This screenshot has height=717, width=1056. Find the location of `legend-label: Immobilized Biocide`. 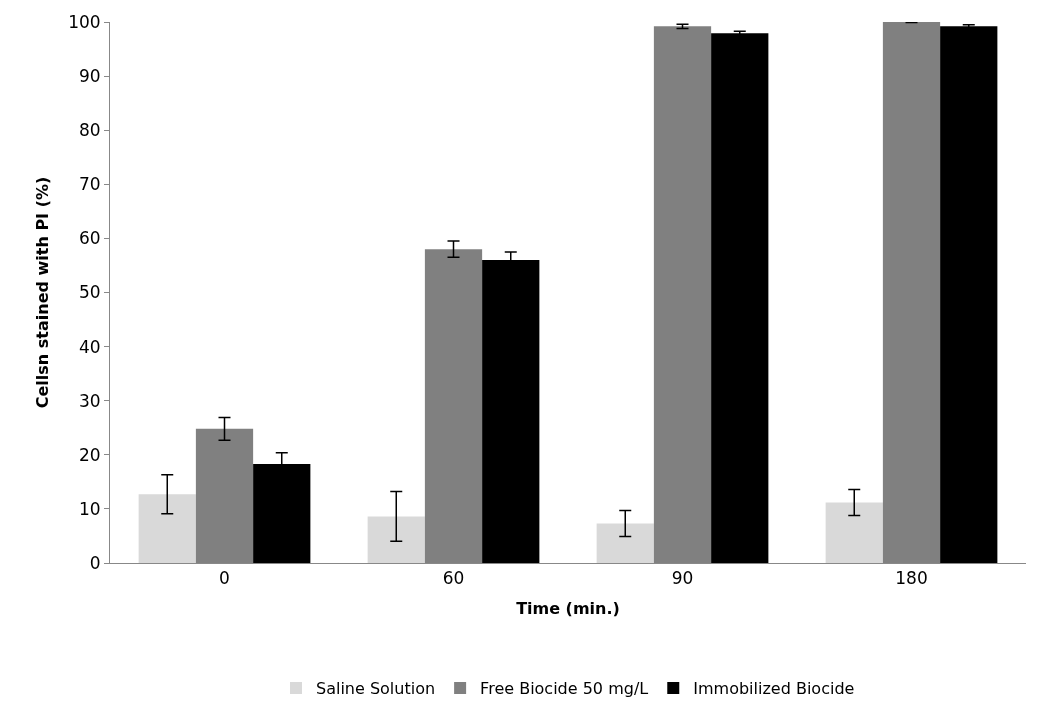

legend-label: Immobilized Biocide is located at coordinates (774, 689).